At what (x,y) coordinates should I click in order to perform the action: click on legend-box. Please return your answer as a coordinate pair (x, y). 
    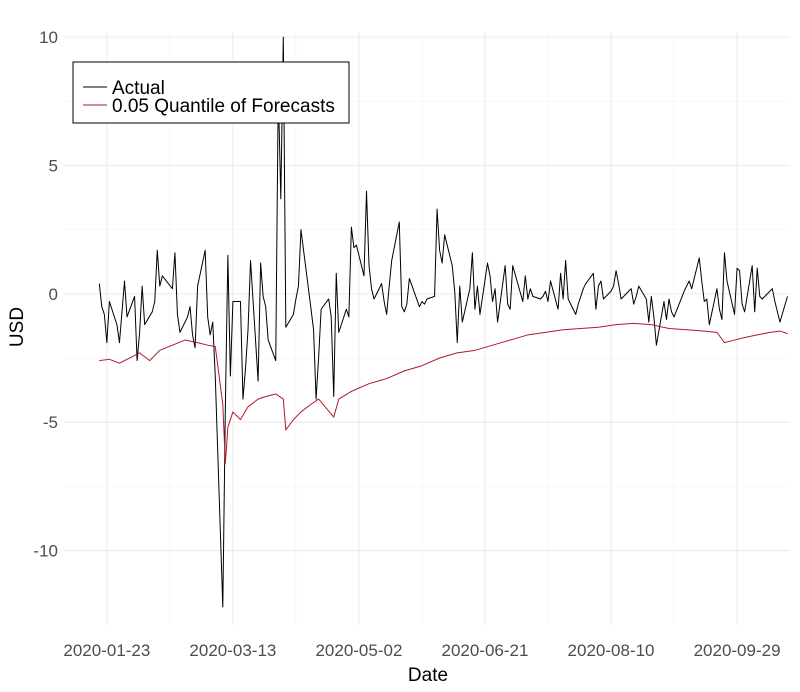
    Looking at the image, I should click on (211, 92).